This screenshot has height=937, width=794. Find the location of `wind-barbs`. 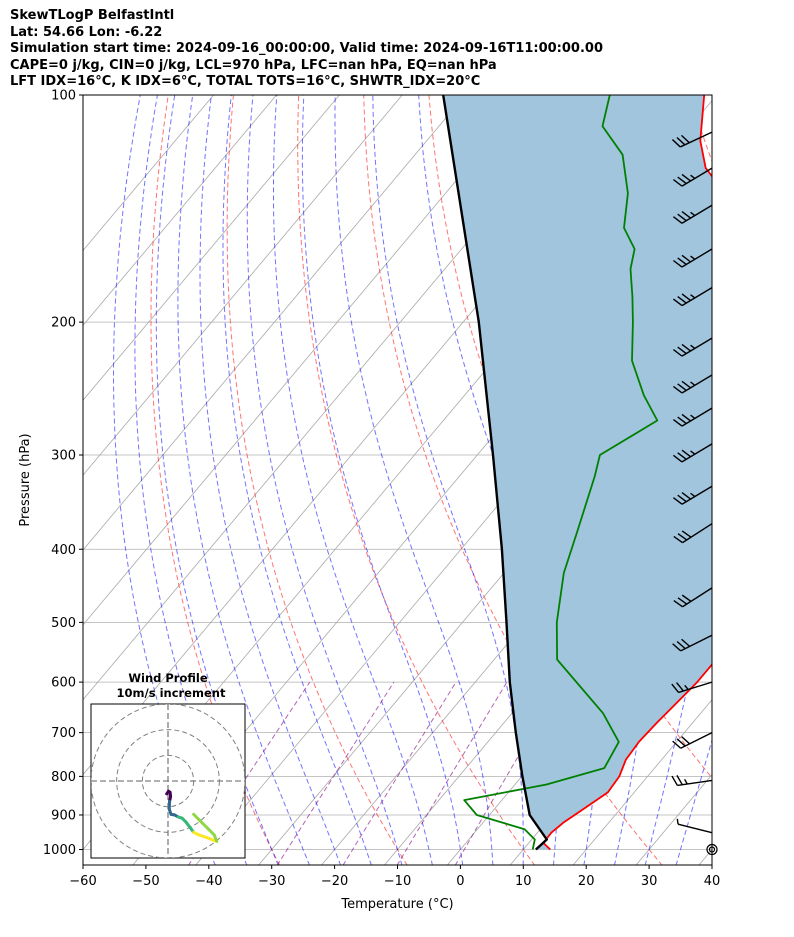

wind-barbs is located at coordinates (694, 493).